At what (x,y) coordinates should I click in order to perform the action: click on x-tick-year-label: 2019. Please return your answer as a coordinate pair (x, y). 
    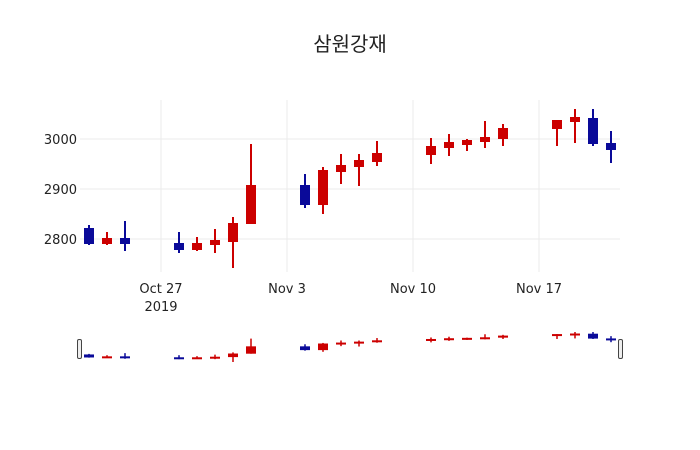
    Looking at the image, I should click on (160, 307).